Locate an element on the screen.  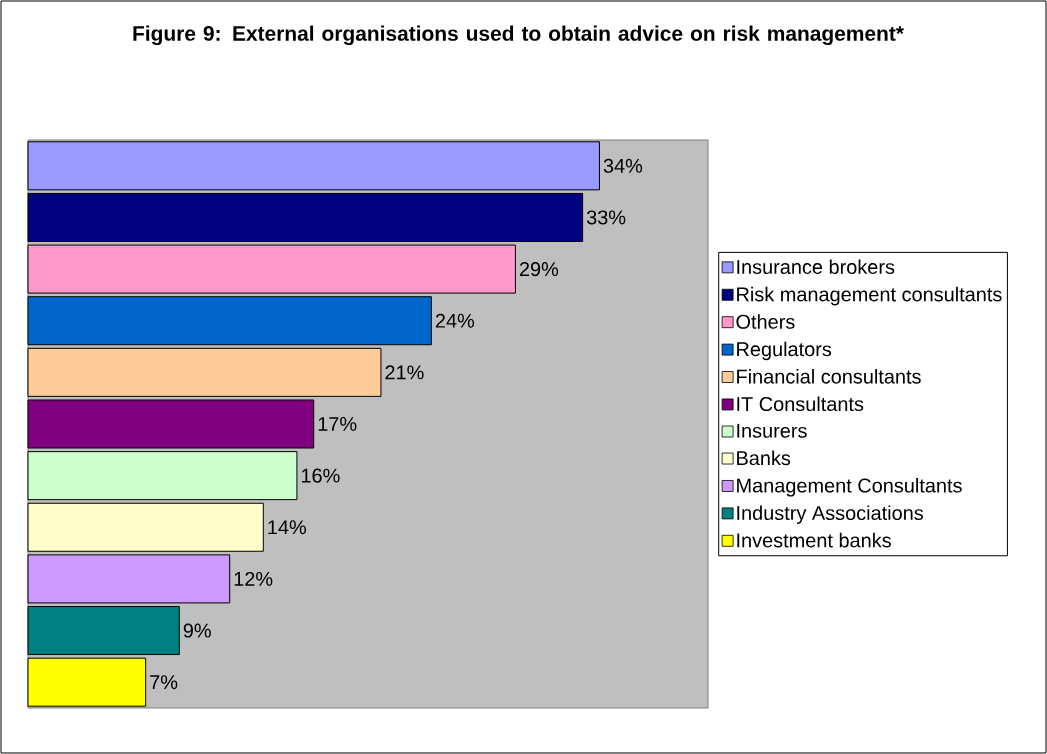
legend-label: Investment banks is located at coordinates (814, 540).